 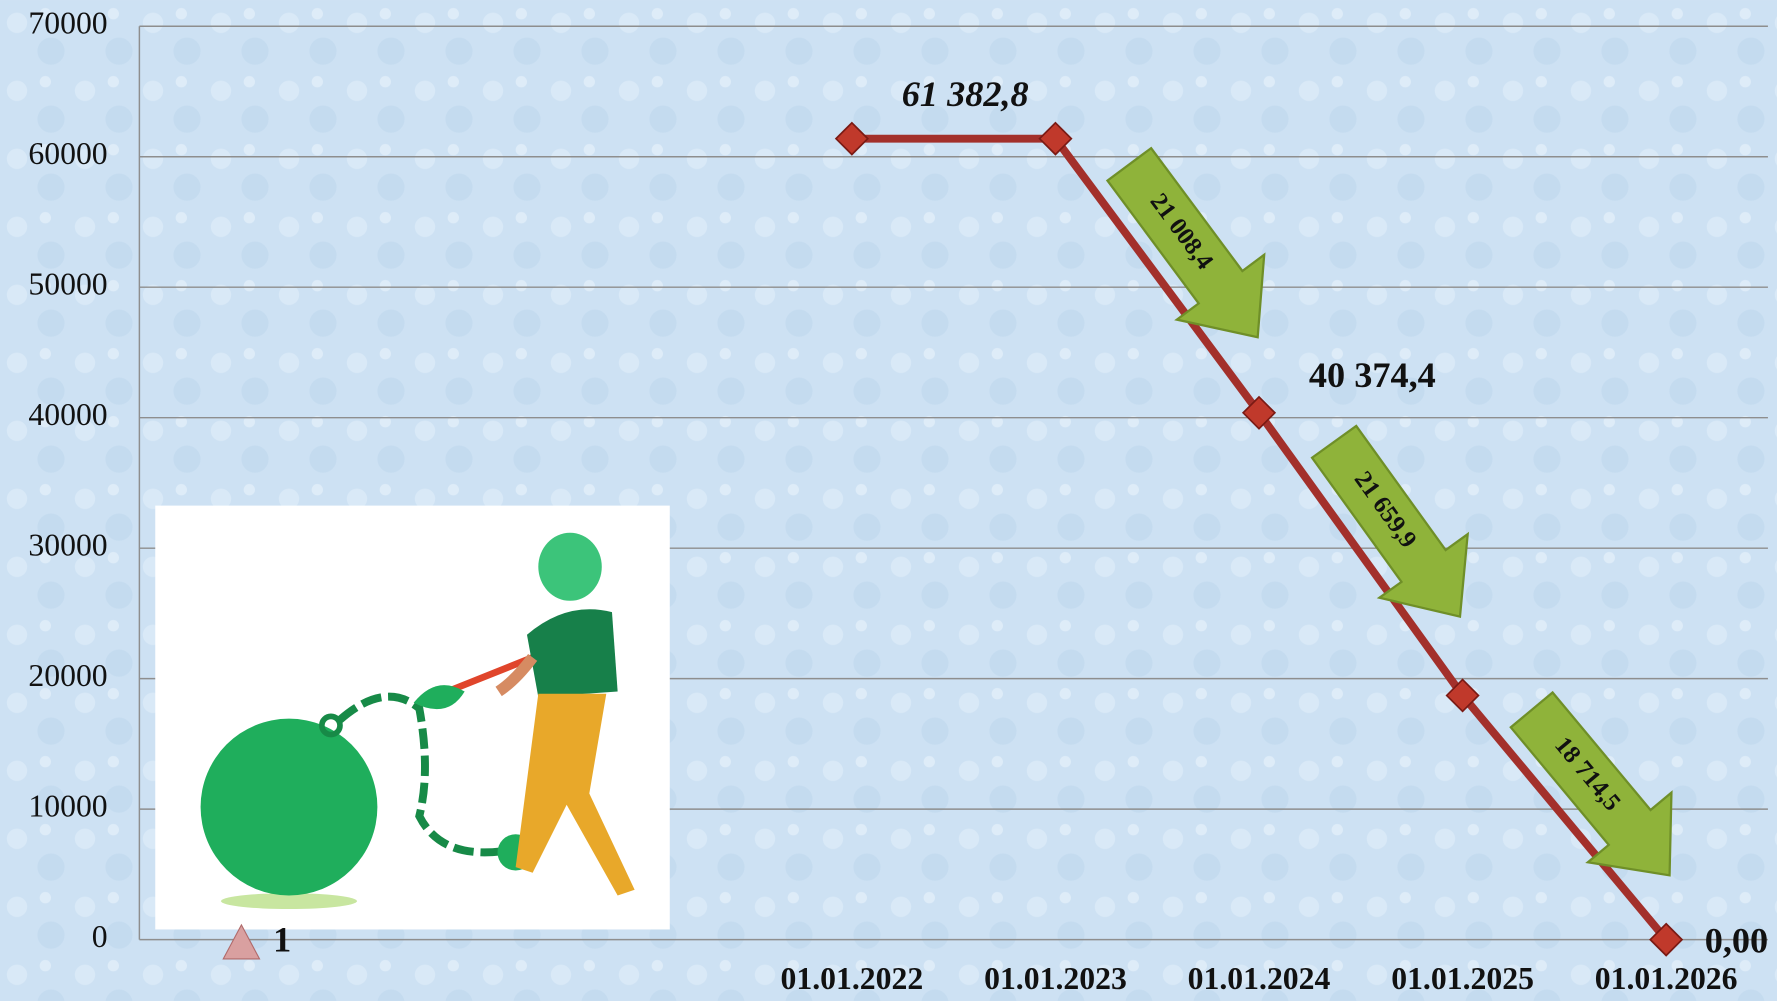 I want to click on y-tick-label: 10000, so click(x=67, y=805).